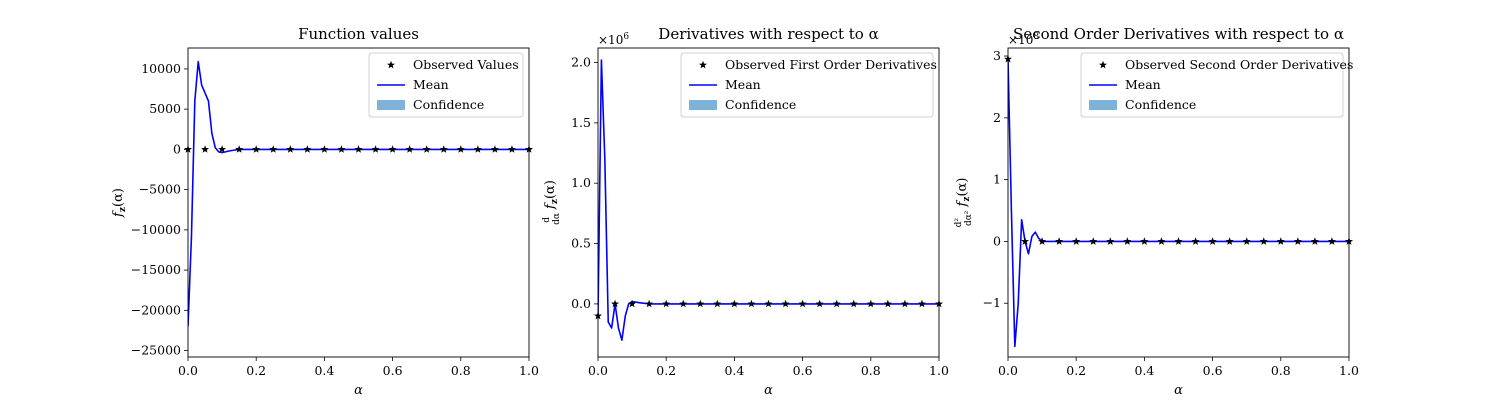  I want to click on y-tick-label: 10000, so click(161, 68).